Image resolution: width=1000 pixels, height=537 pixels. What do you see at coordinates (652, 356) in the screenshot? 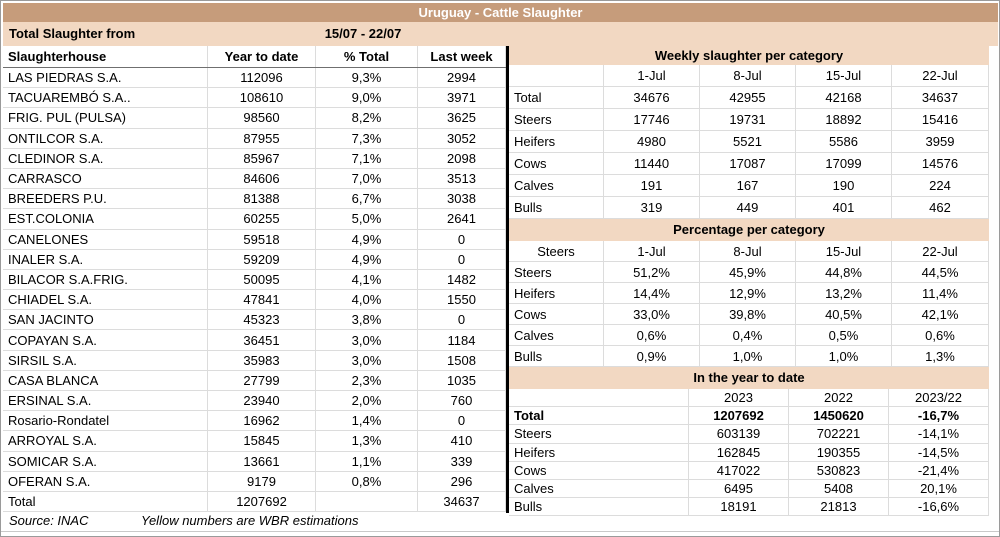
I see `week1-percent: 0,9%` at bounding box center [652, 356].